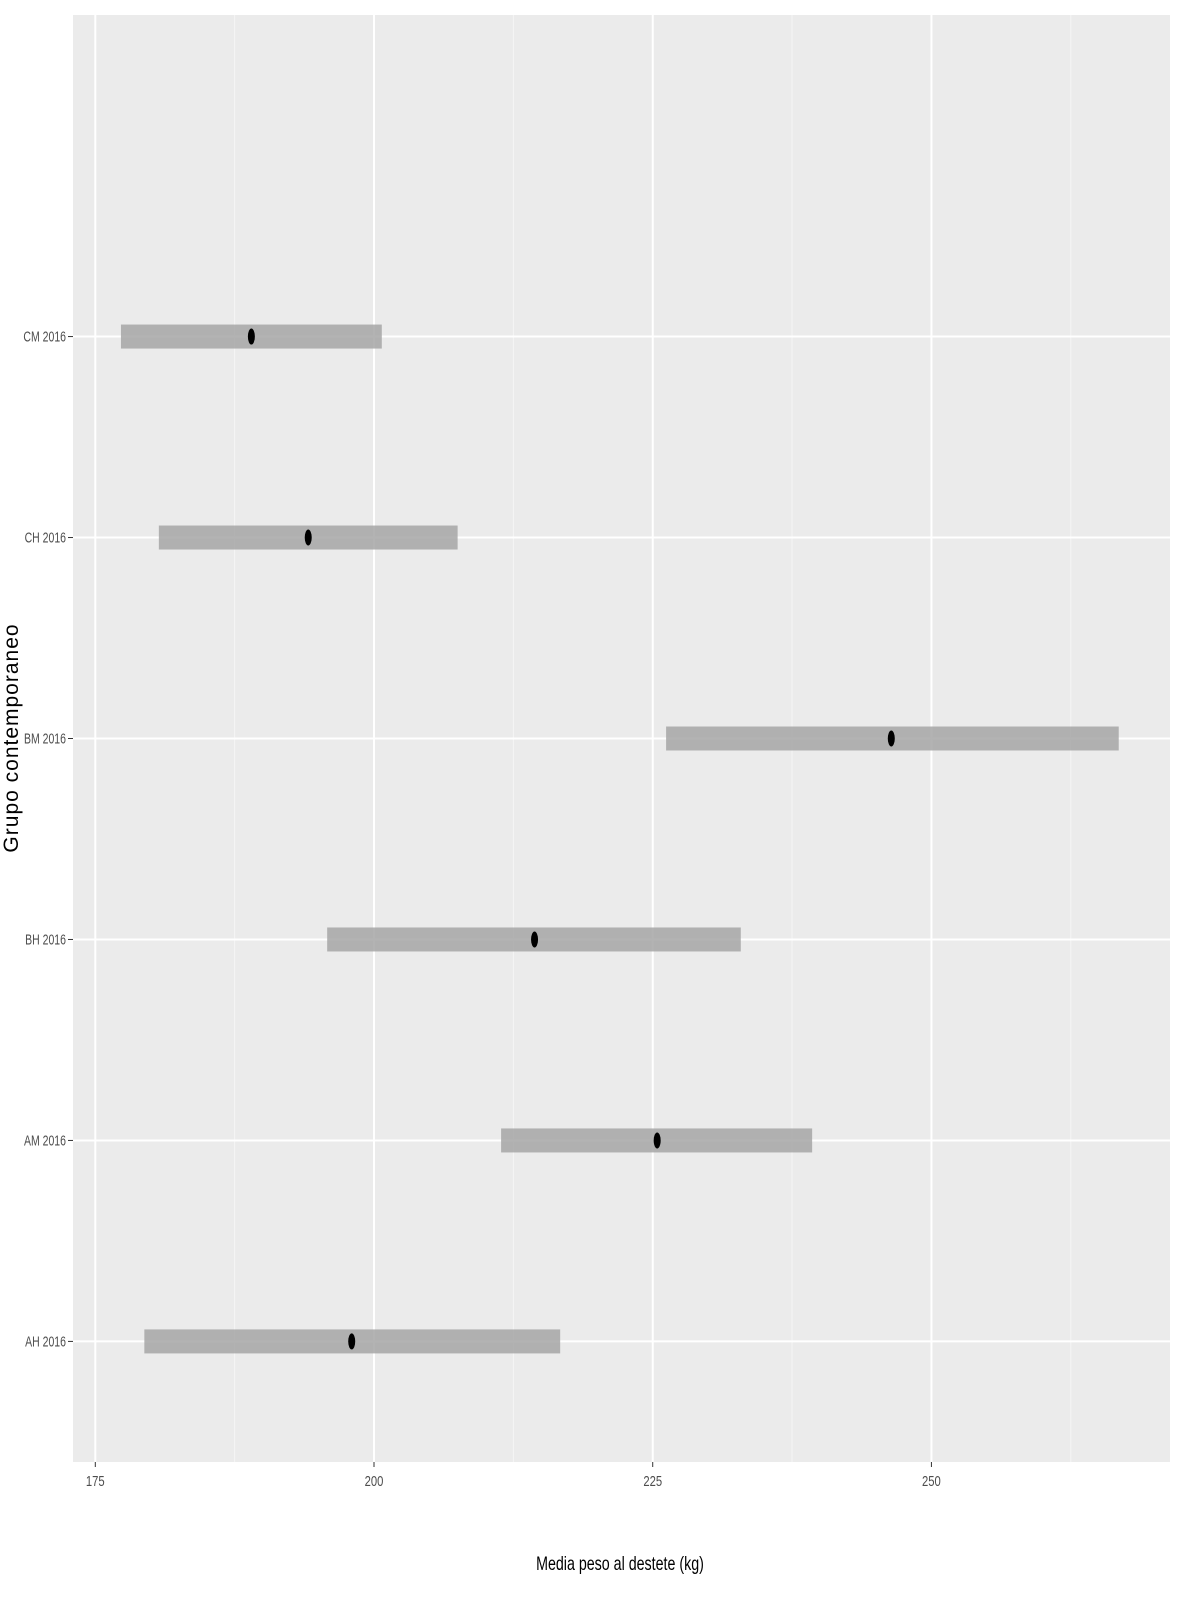 This screenshot has width=1200, height=1605. I want to click on y-axis-title: Grupo contemporaneo, so click(11, 737).